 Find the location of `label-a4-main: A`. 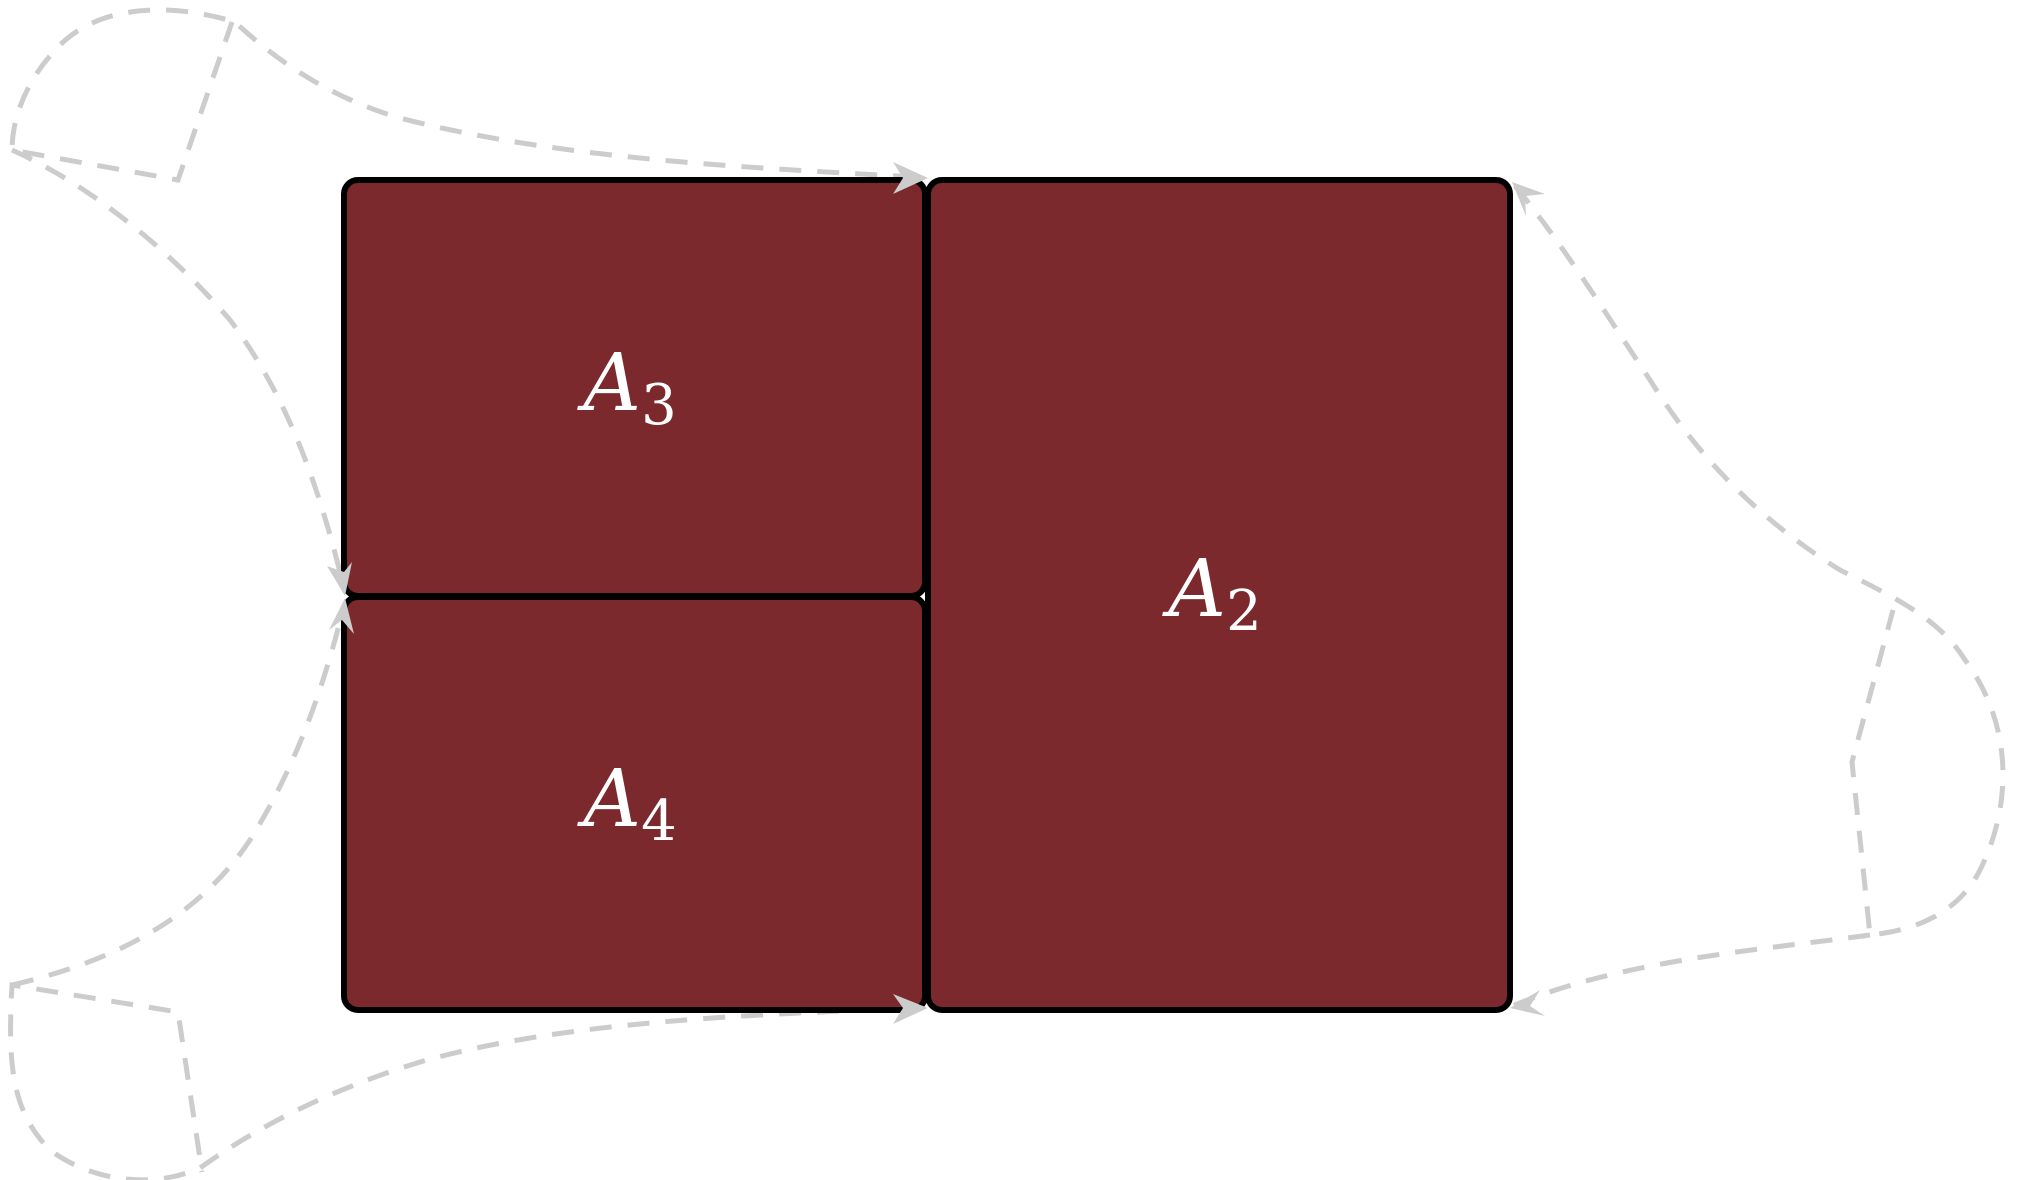

label-a4-main: A is located at coordinates (608, 798).